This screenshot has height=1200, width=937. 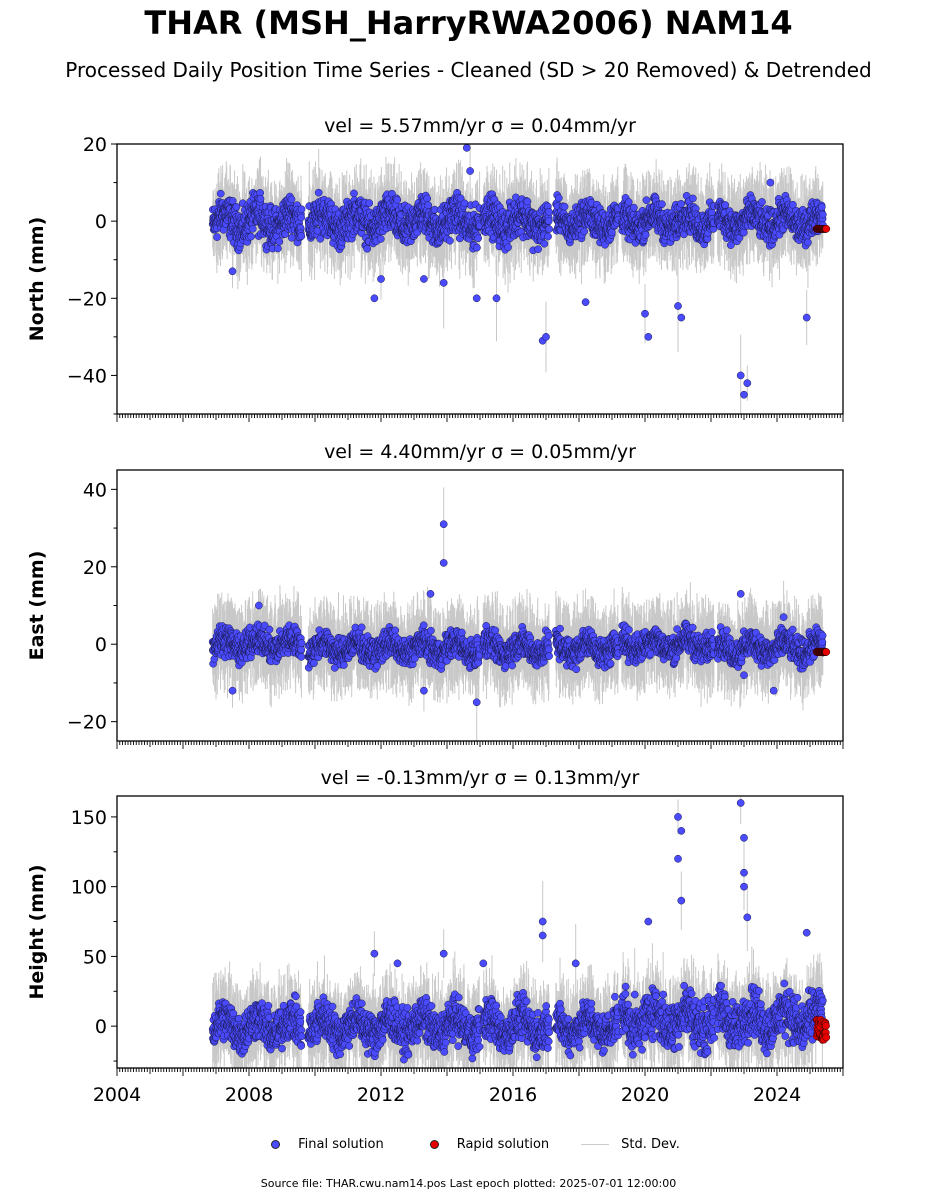 I want to click on y-axis-label: East (mm), so click(x=37, y=606).